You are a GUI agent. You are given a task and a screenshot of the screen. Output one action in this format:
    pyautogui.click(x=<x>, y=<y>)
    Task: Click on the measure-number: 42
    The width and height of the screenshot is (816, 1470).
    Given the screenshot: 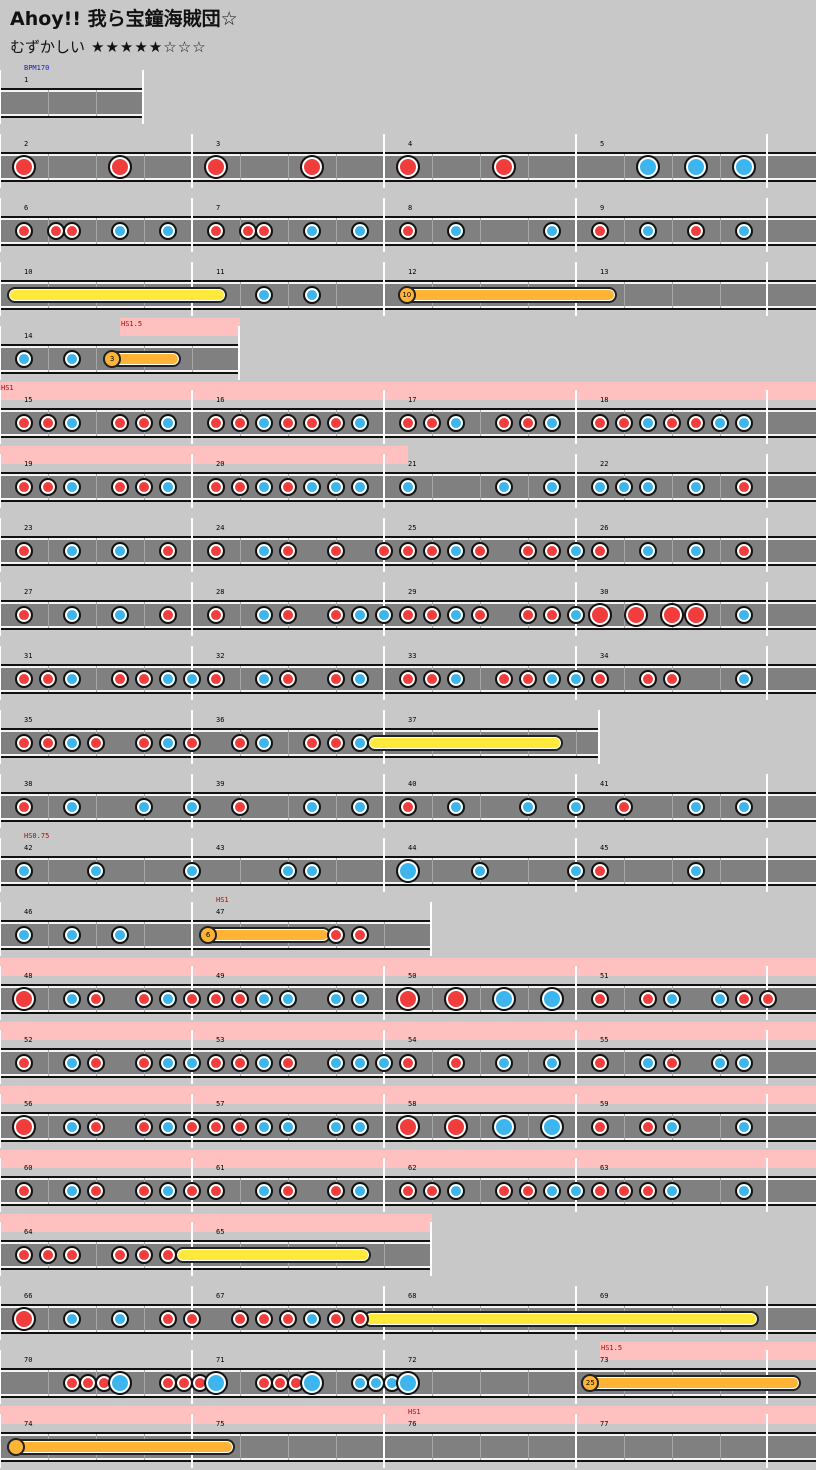 What is the action you would take?
    pyautogui.click(x=28, y=848)
    